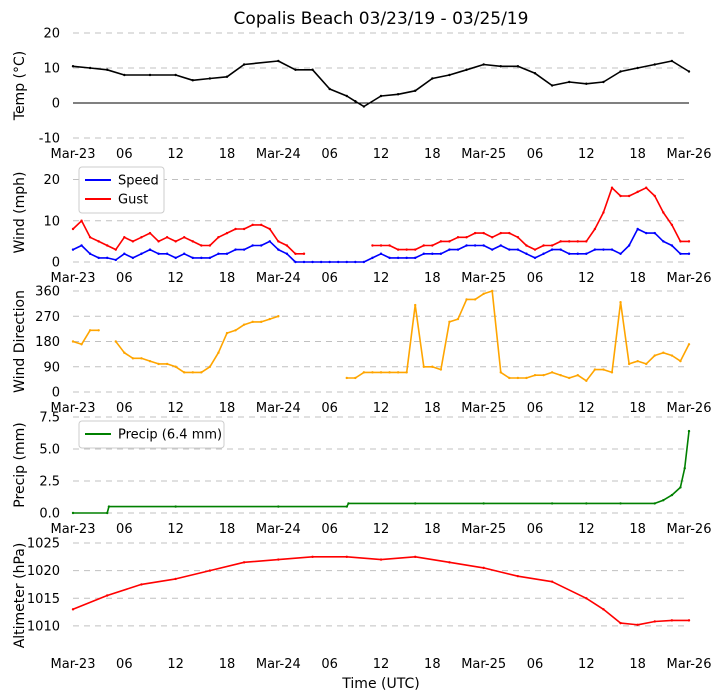 The height and width of the screenshot is (700, 723). What do you see at coordinates (47, 317) in the screenshot?
I see `y-tick-label: 270` at bounding box center [47, 317].